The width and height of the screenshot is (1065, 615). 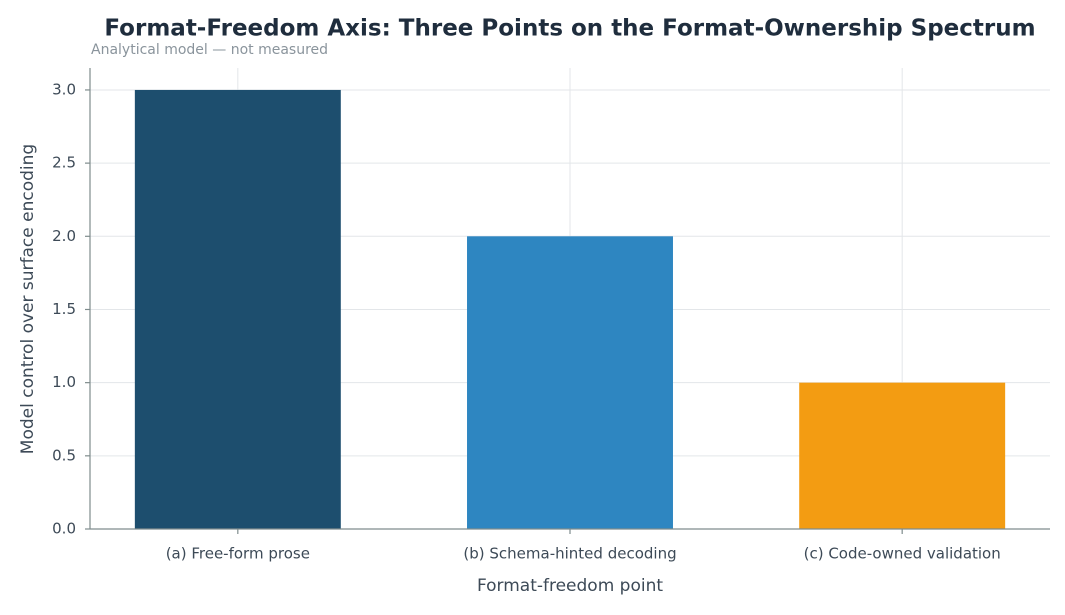 What do you see at coordinates (64, 236) in the screenshot?
I see `y-tick-label: 2.0` at bounding box center [64, 236].